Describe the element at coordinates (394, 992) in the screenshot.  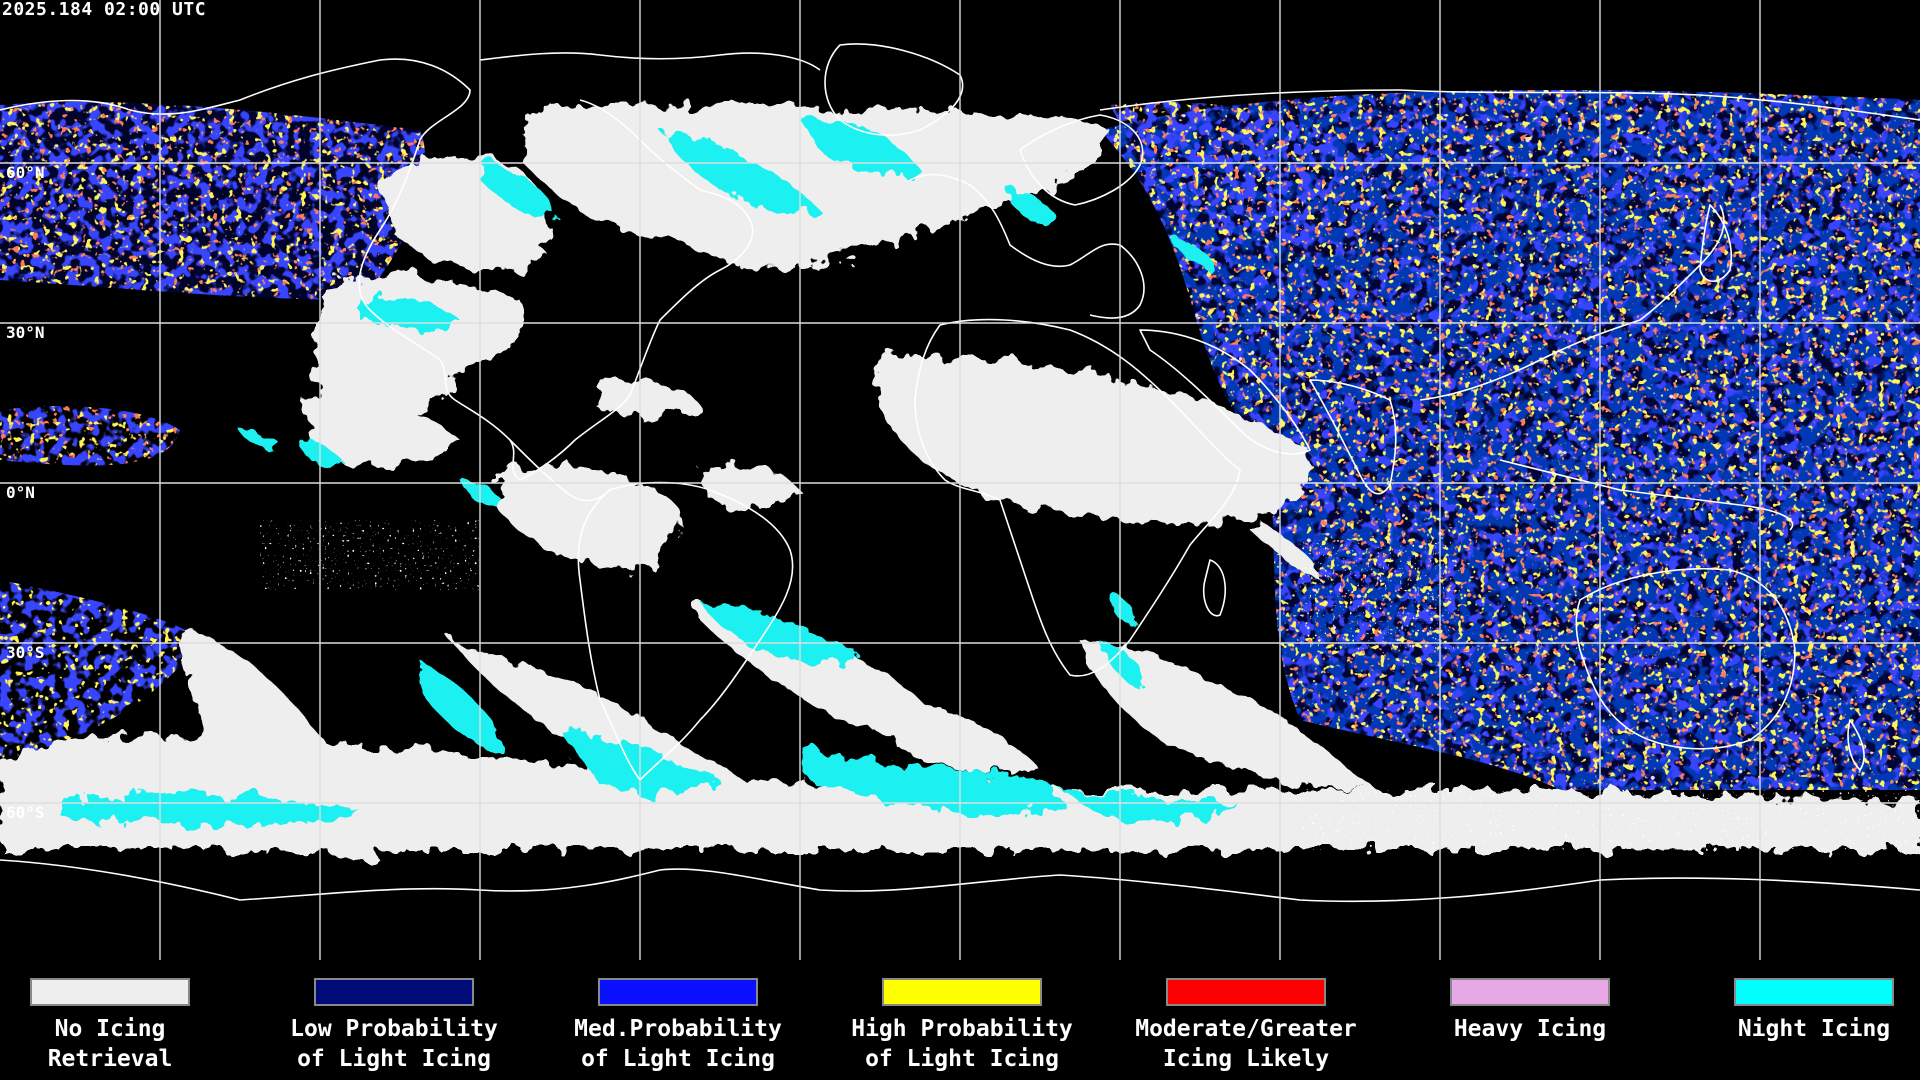
I see `legend-swatch-low-probability` at that location.